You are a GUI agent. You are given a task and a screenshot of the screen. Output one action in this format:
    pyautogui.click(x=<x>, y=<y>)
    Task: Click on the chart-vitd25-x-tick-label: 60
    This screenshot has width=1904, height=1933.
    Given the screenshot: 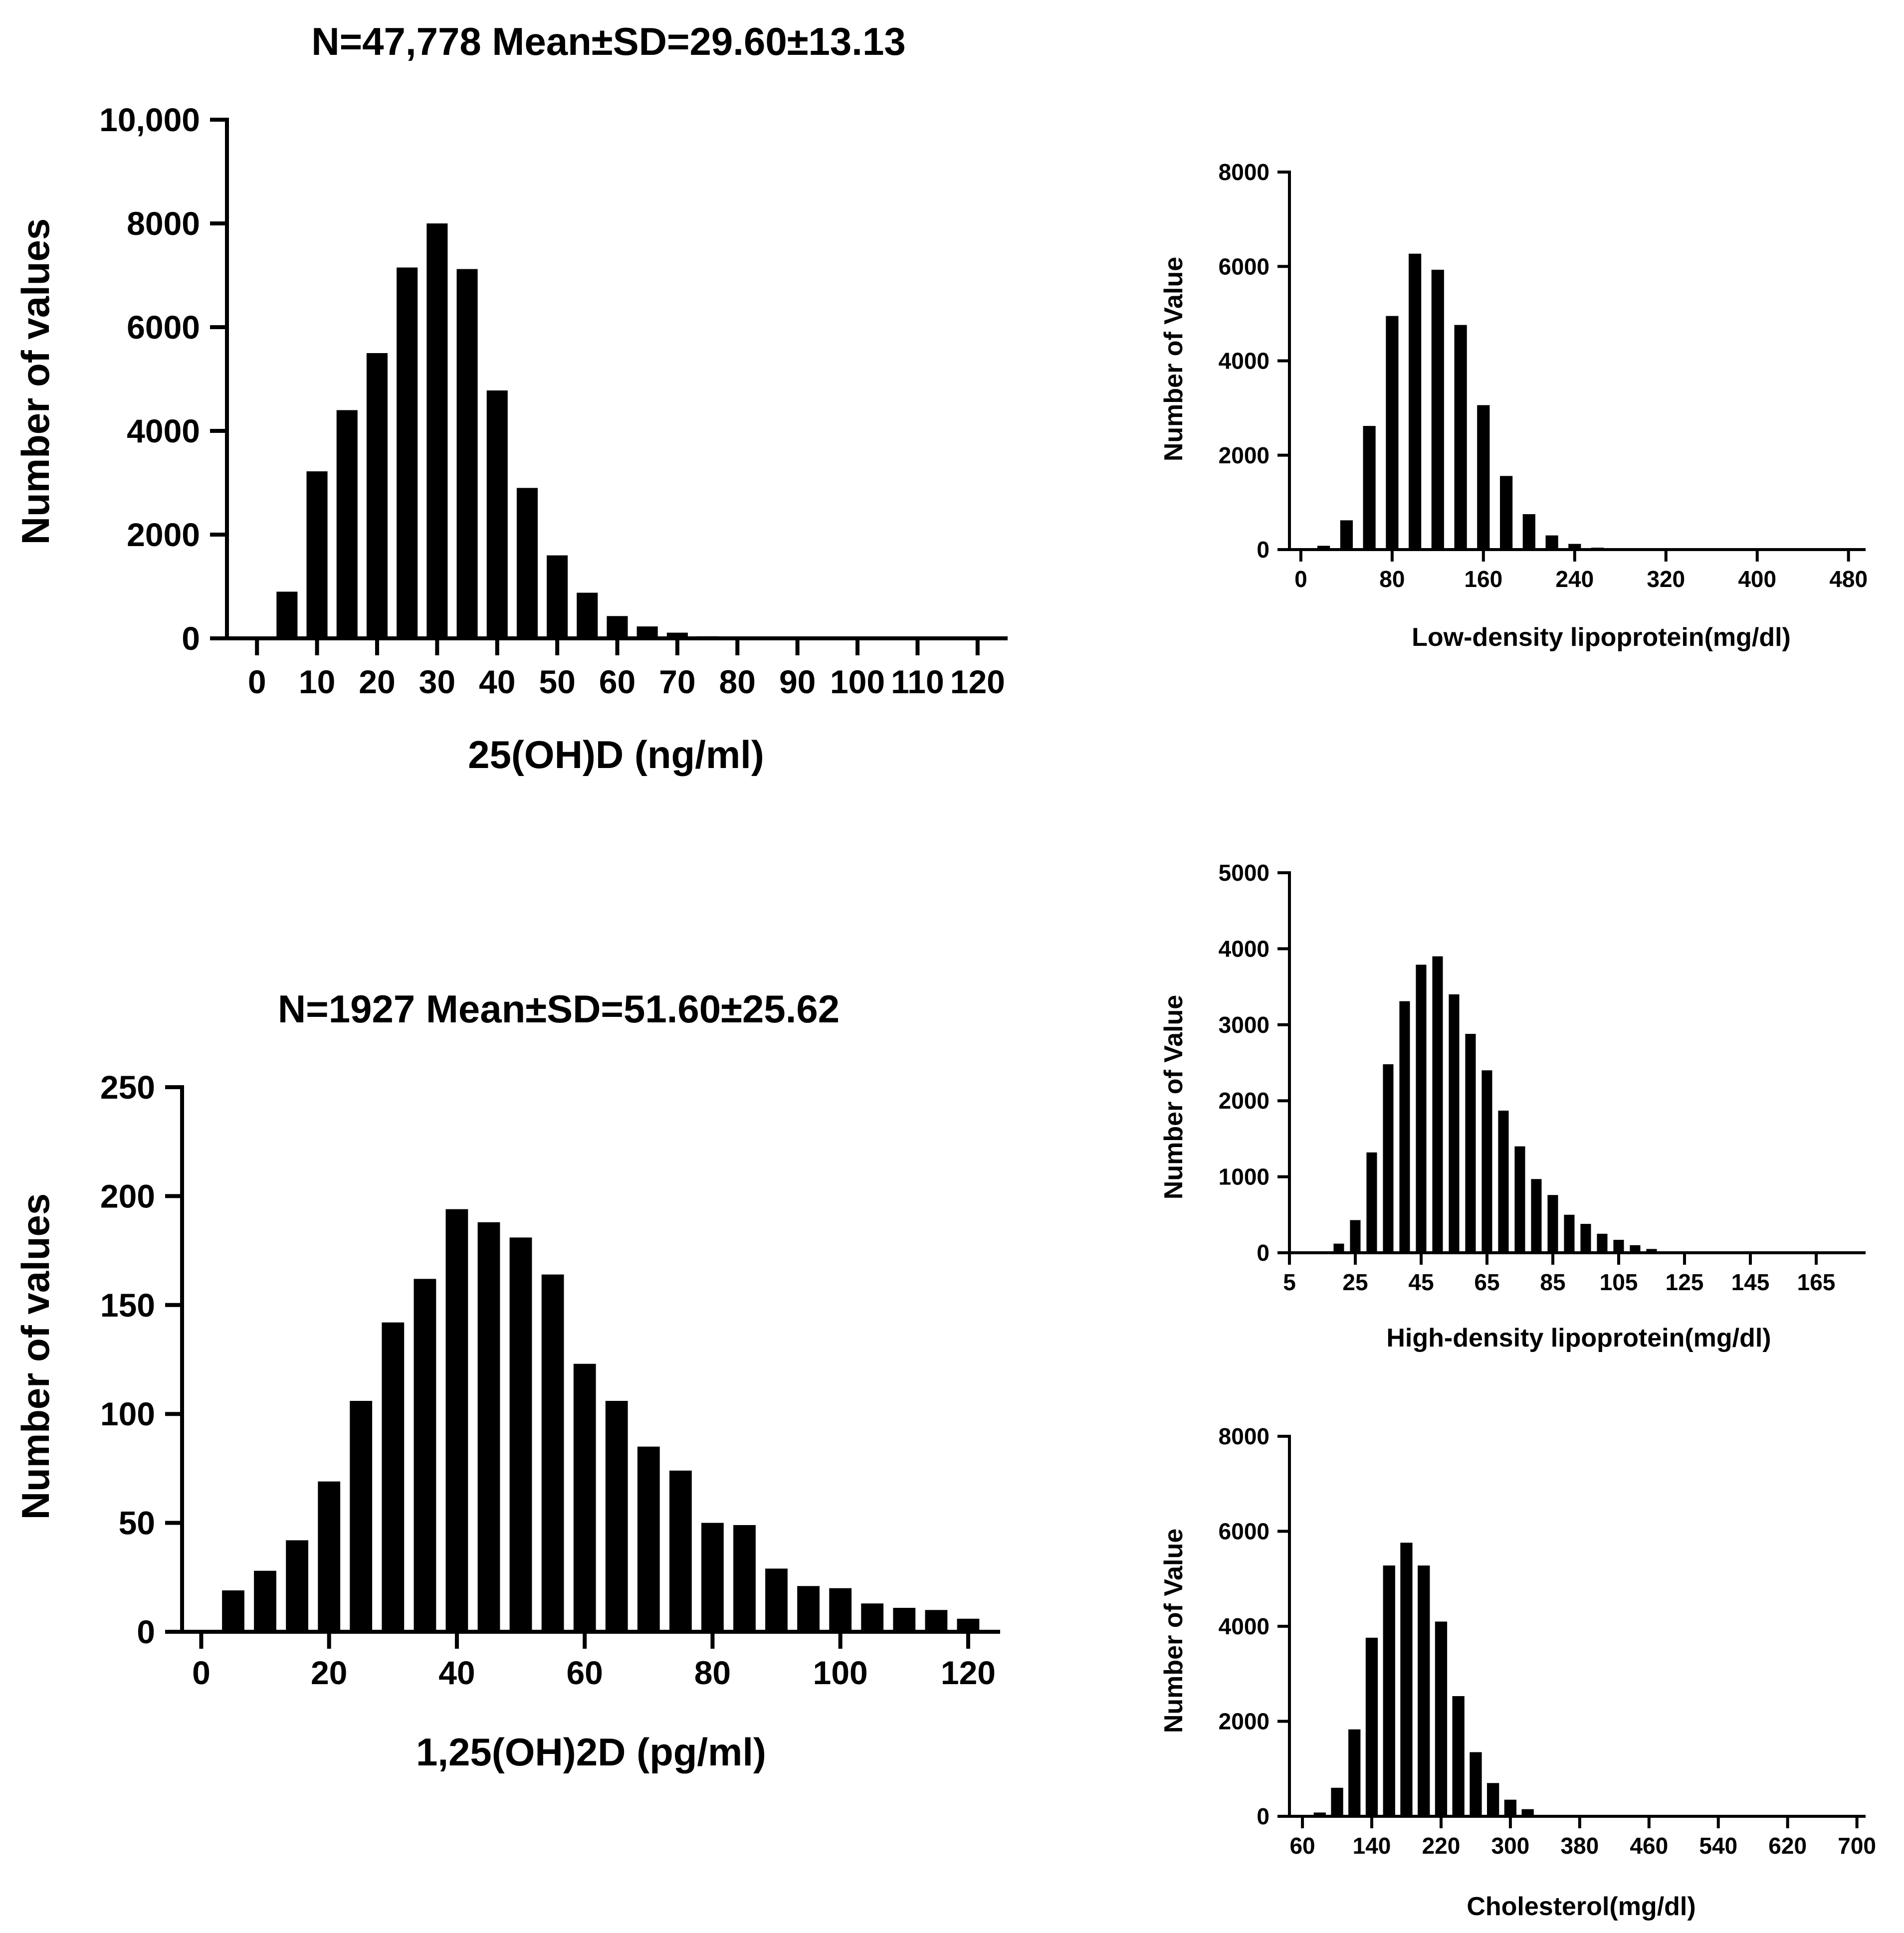 What is the action you would take?
    pyautogui.click(x=617, y=681)
    